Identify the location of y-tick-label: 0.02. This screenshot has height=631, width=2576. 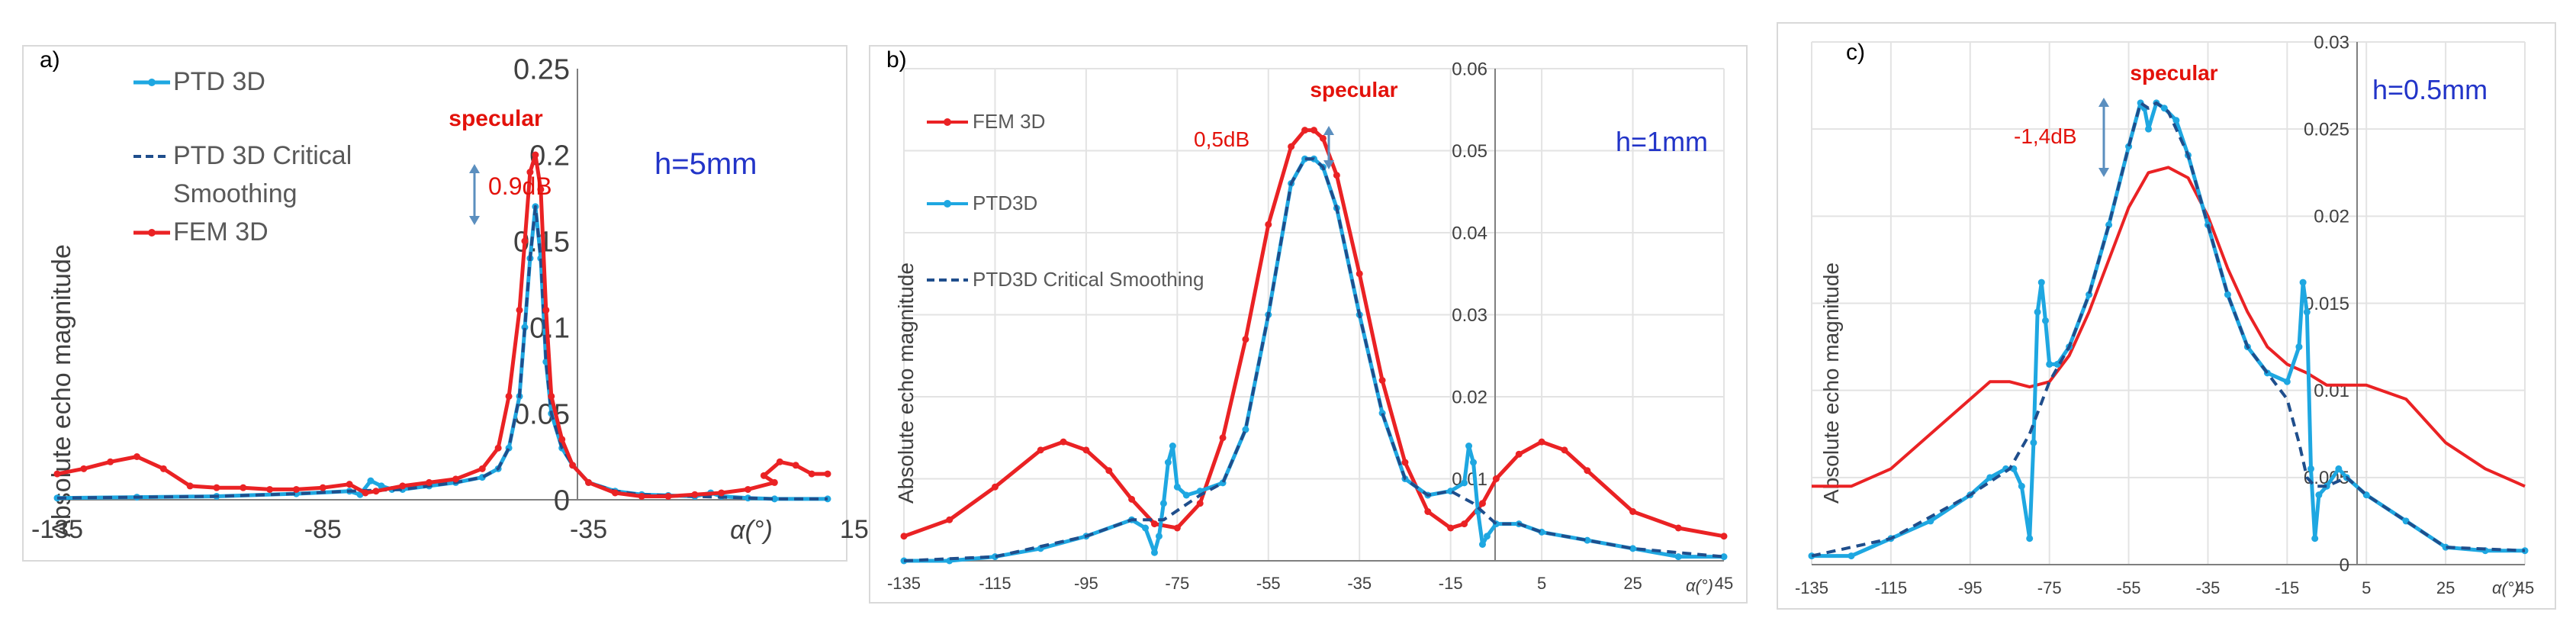
(1469, 397).